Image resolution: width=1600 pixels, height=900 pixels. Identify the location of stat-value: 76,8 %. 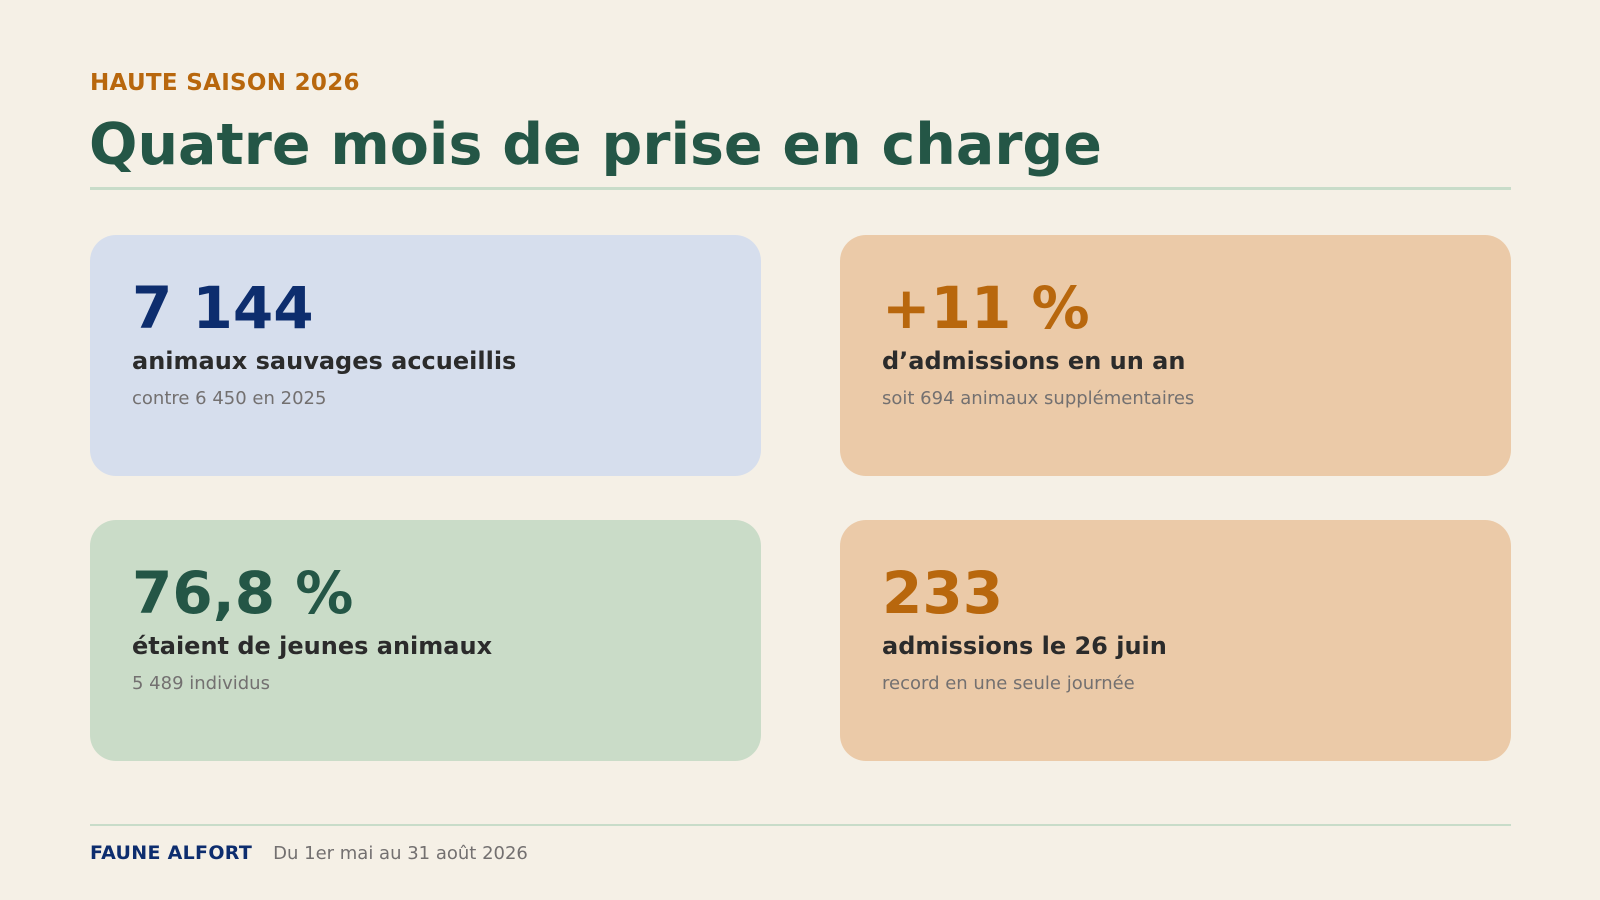
(243, 593).